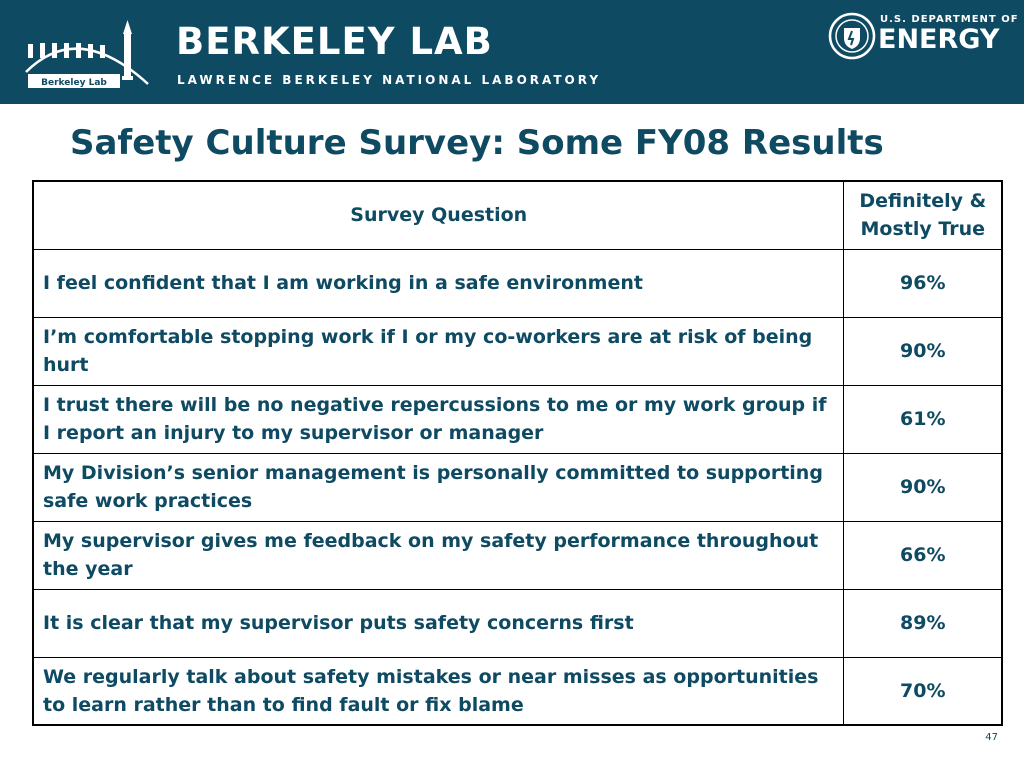  What do you see at coordinates (438, 215) in the screenshot?
I see `header-survey-question: Survey Question` at bounding box center [438, 215].